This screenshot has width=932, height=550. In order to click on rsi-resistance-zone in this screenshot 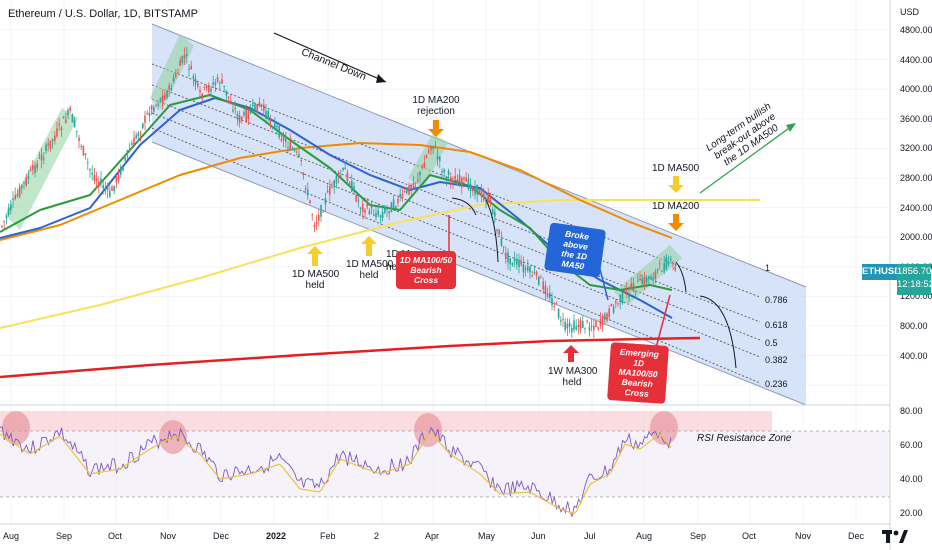, I will do `click(386, 421)`.